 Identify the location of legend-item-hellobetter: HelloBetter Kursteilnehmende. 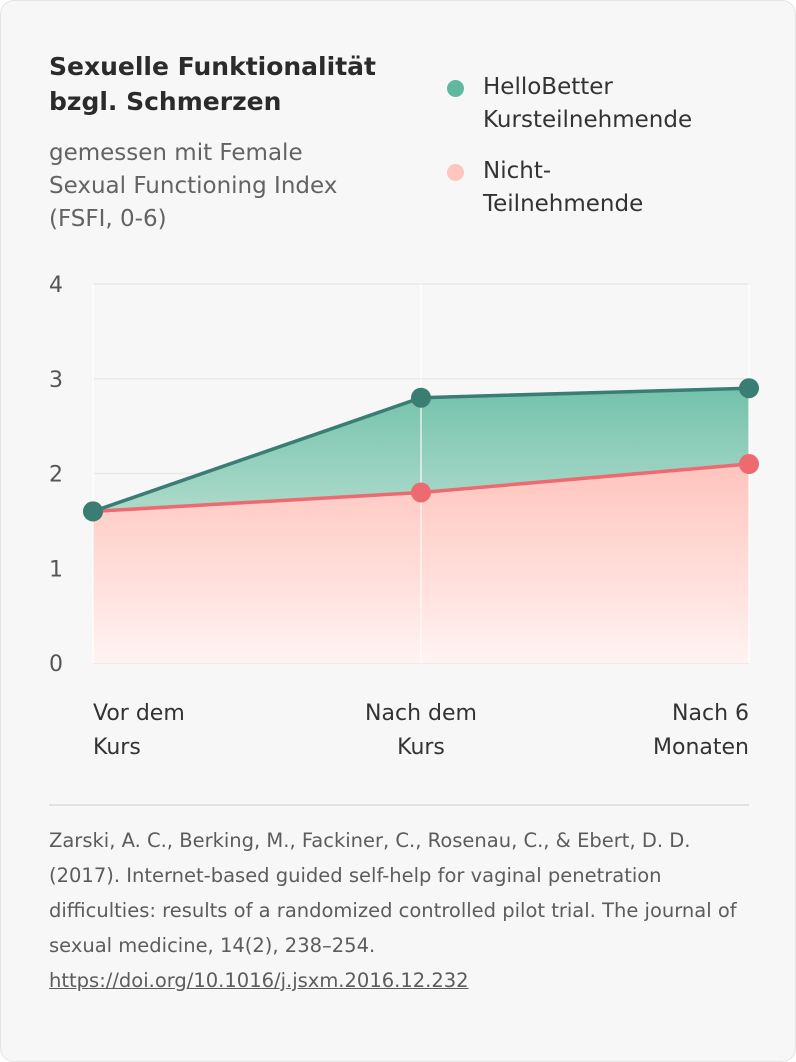
(607, 104).